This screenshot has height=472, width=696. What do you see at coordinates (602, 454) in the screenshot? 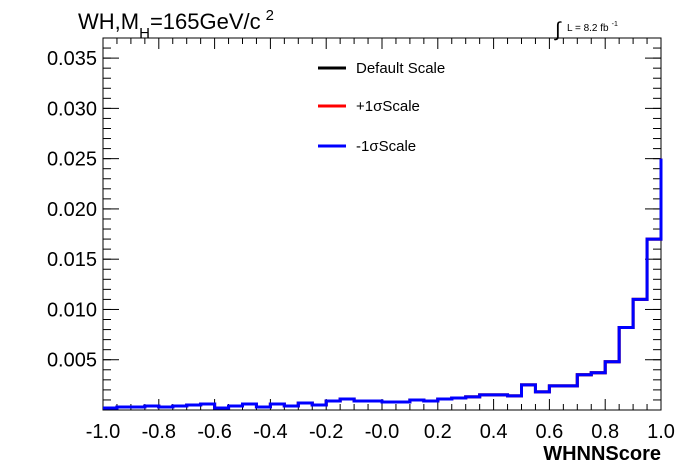
I see `x-axis-title: WHNNScore` at bounding box center [602, 454].